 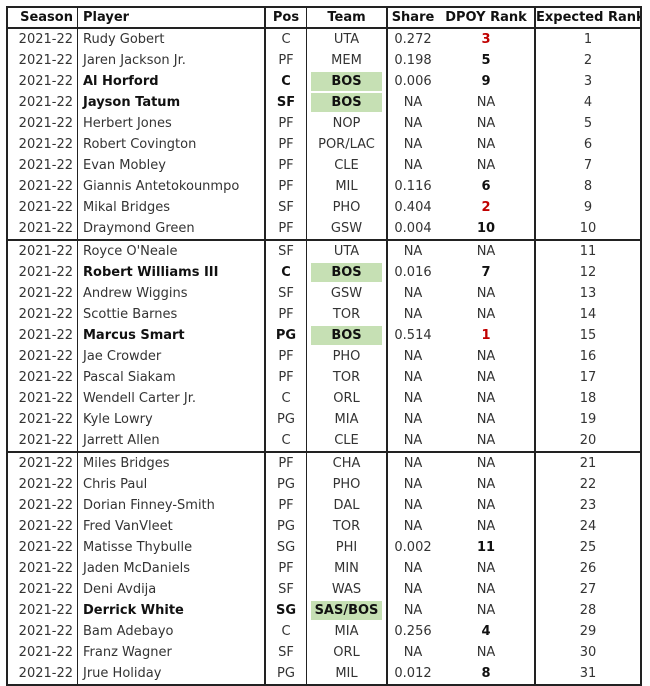 I want to click on player-cell: Rudy Gobert, so click(x=171, y=39).